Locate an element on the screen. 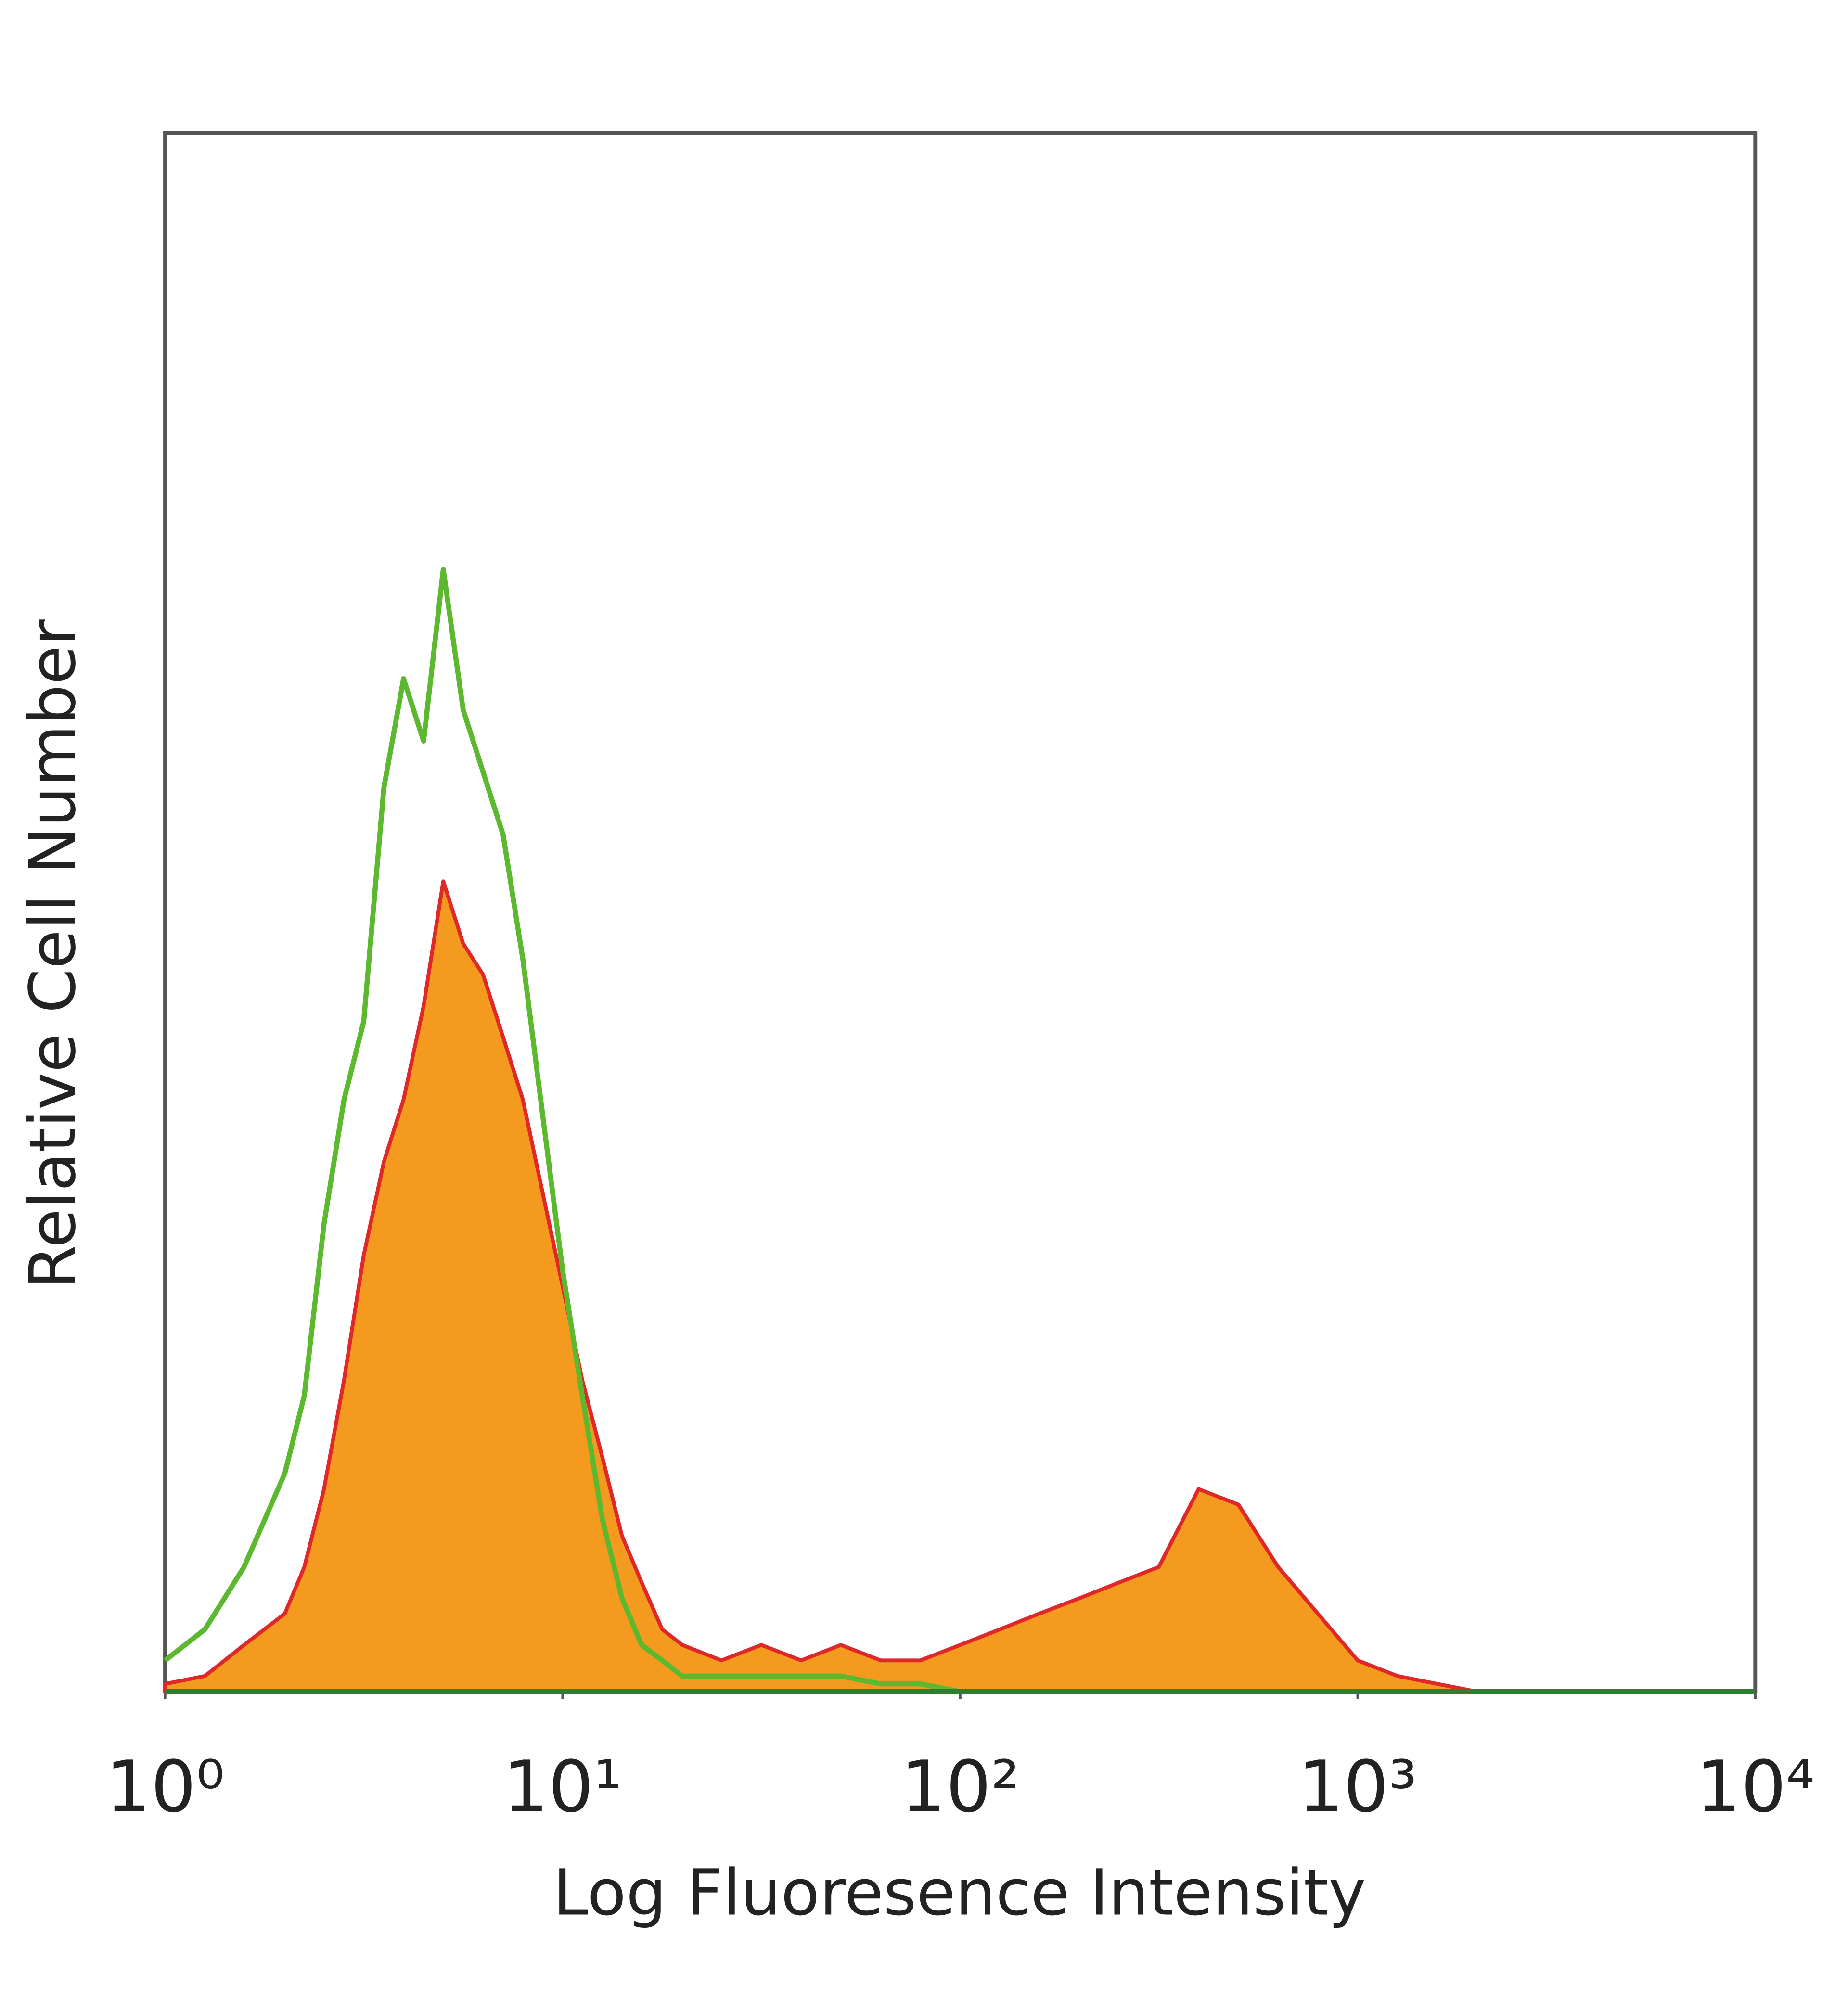 The image size is (1848, 2000). x-tick-label: 10⁴ is located at coordinates (1755, 1786).